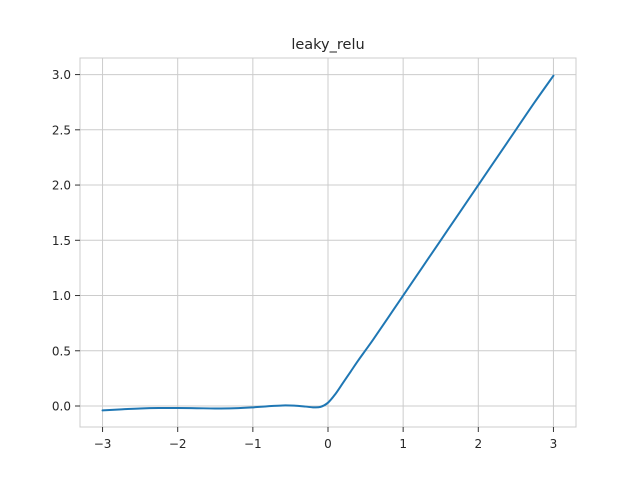  Describe the element at coordinates (253, 444) in the screenshot. I see `x-tick-label: −1` at that location.